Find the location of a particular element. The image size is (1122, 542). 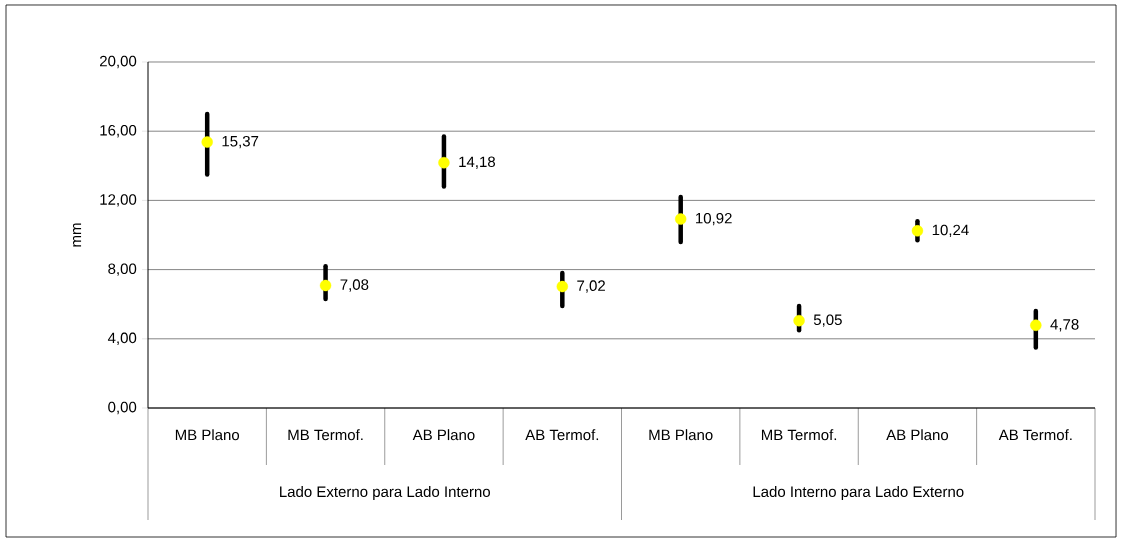

data-label: 14,18 is located at coordinates (477, 162).